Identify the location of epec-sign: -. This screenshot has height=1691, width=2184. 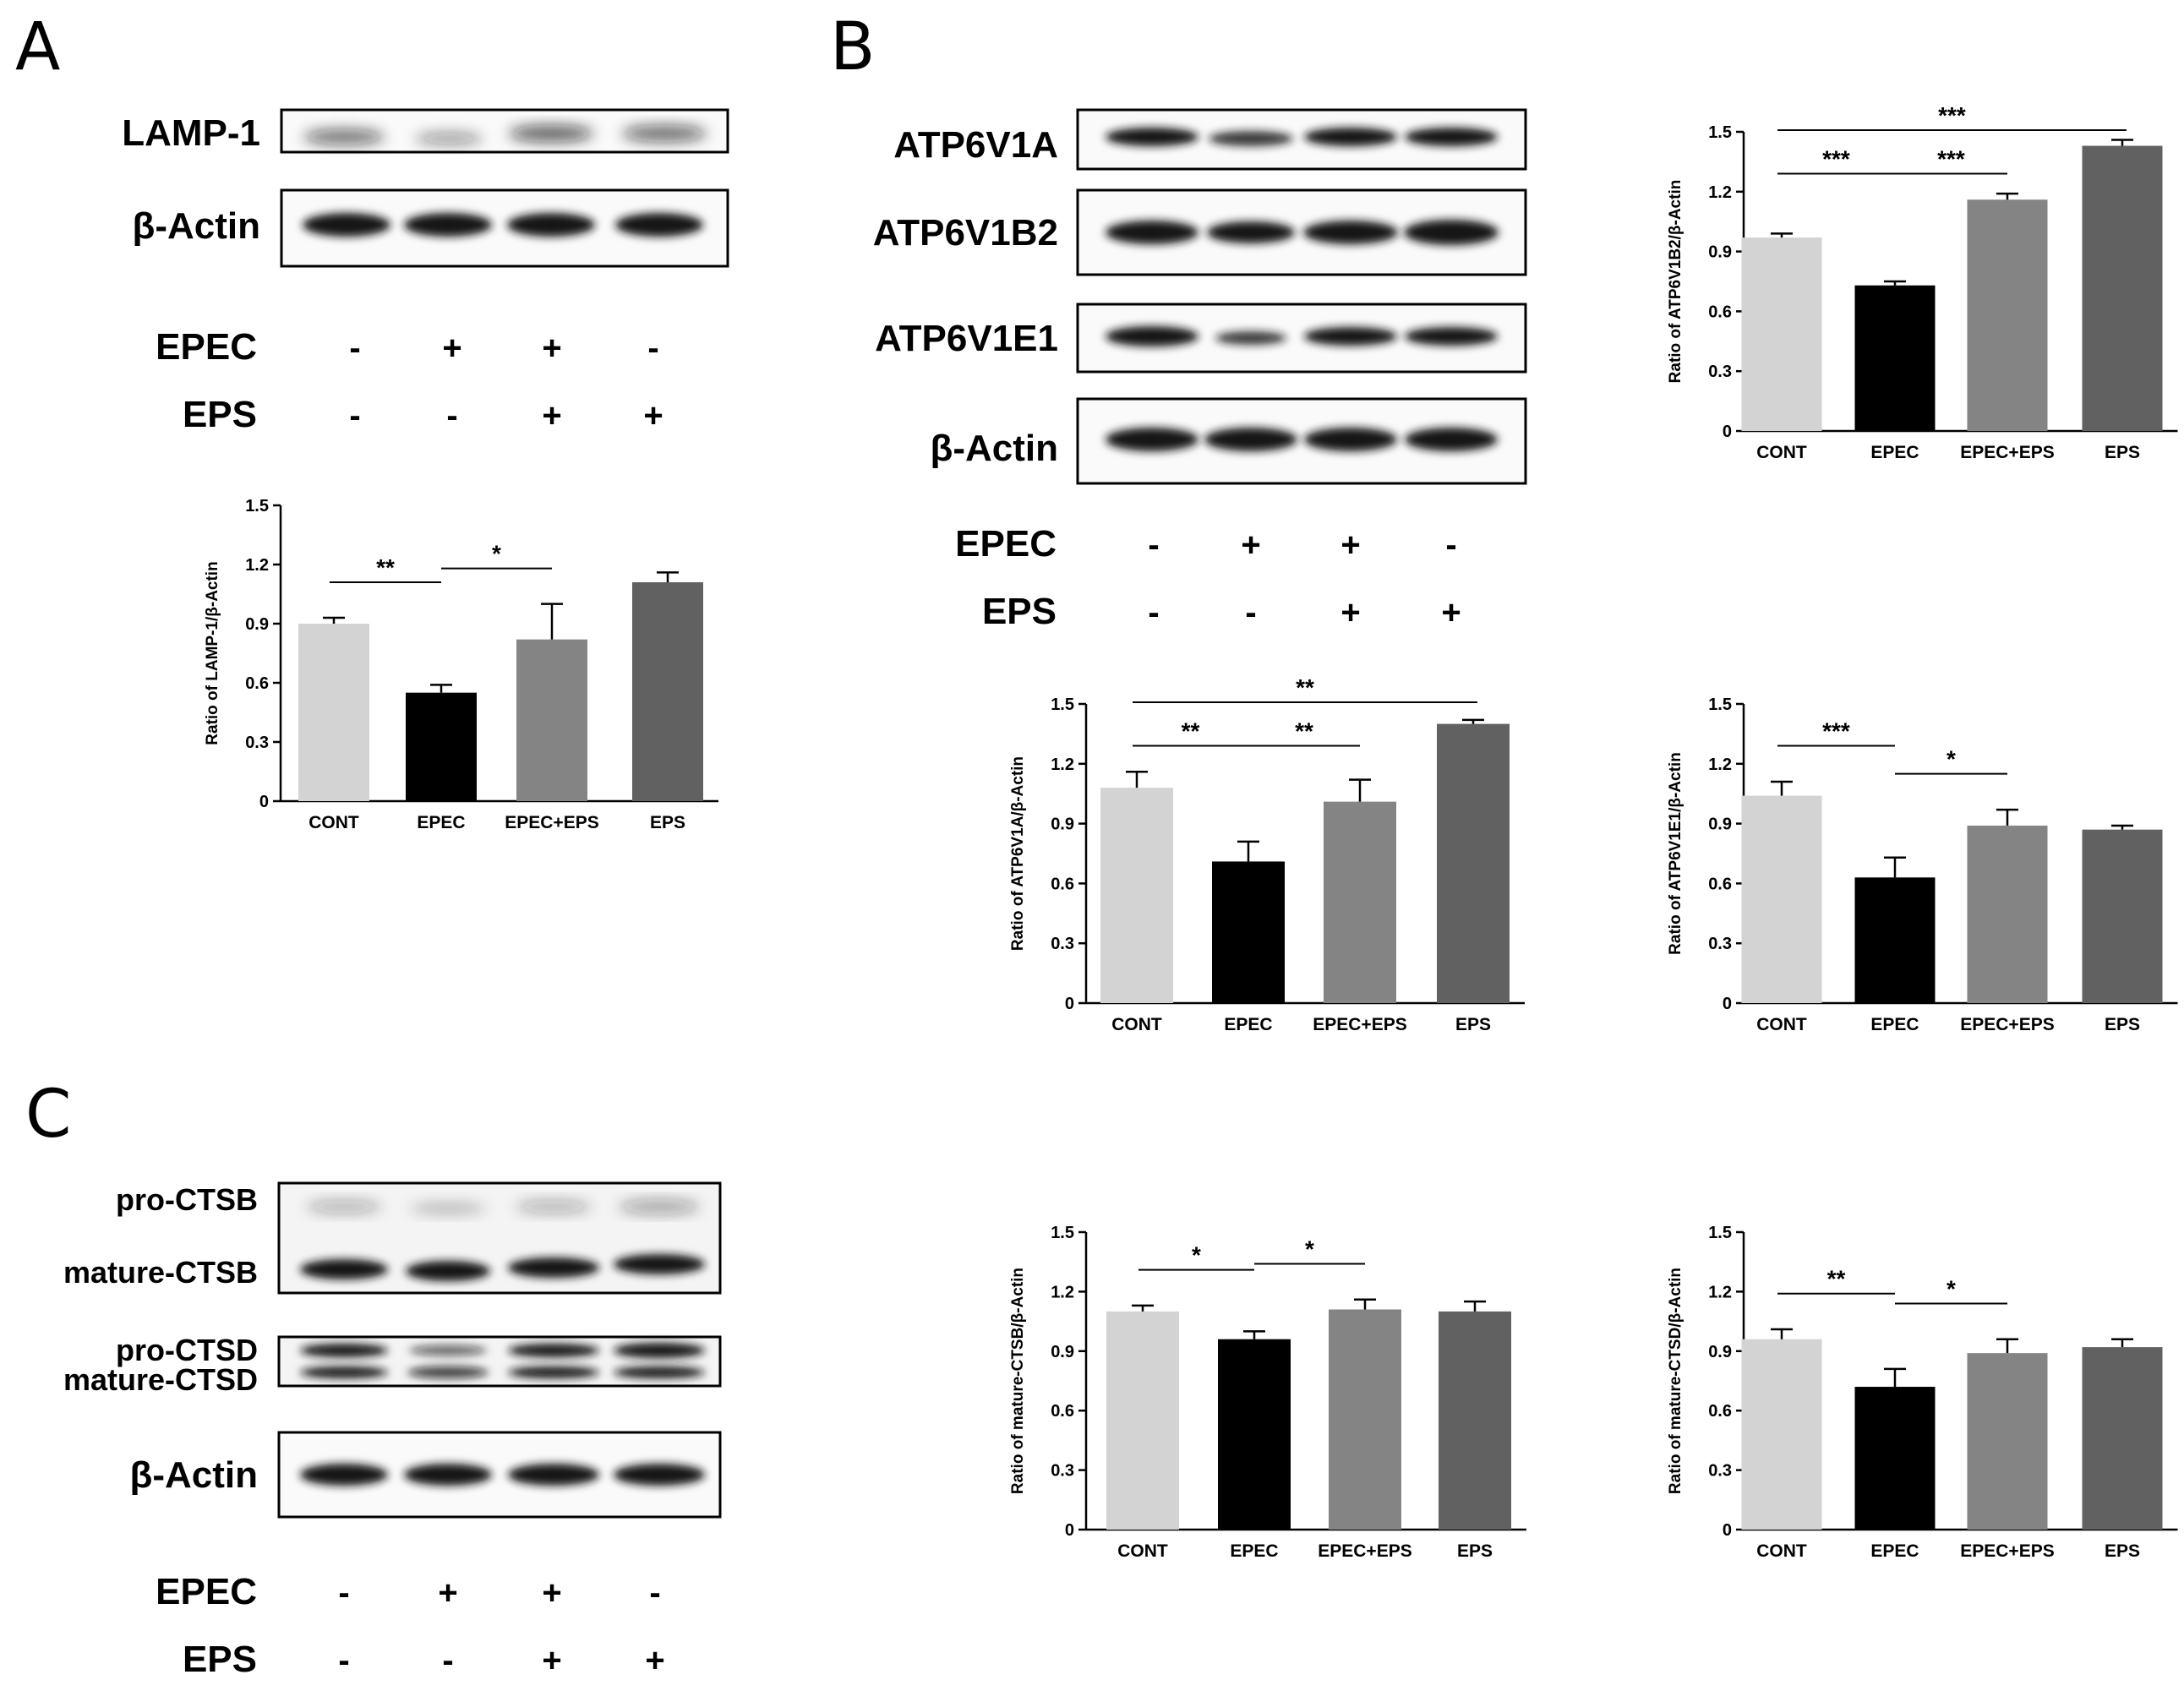
(1153, 545).